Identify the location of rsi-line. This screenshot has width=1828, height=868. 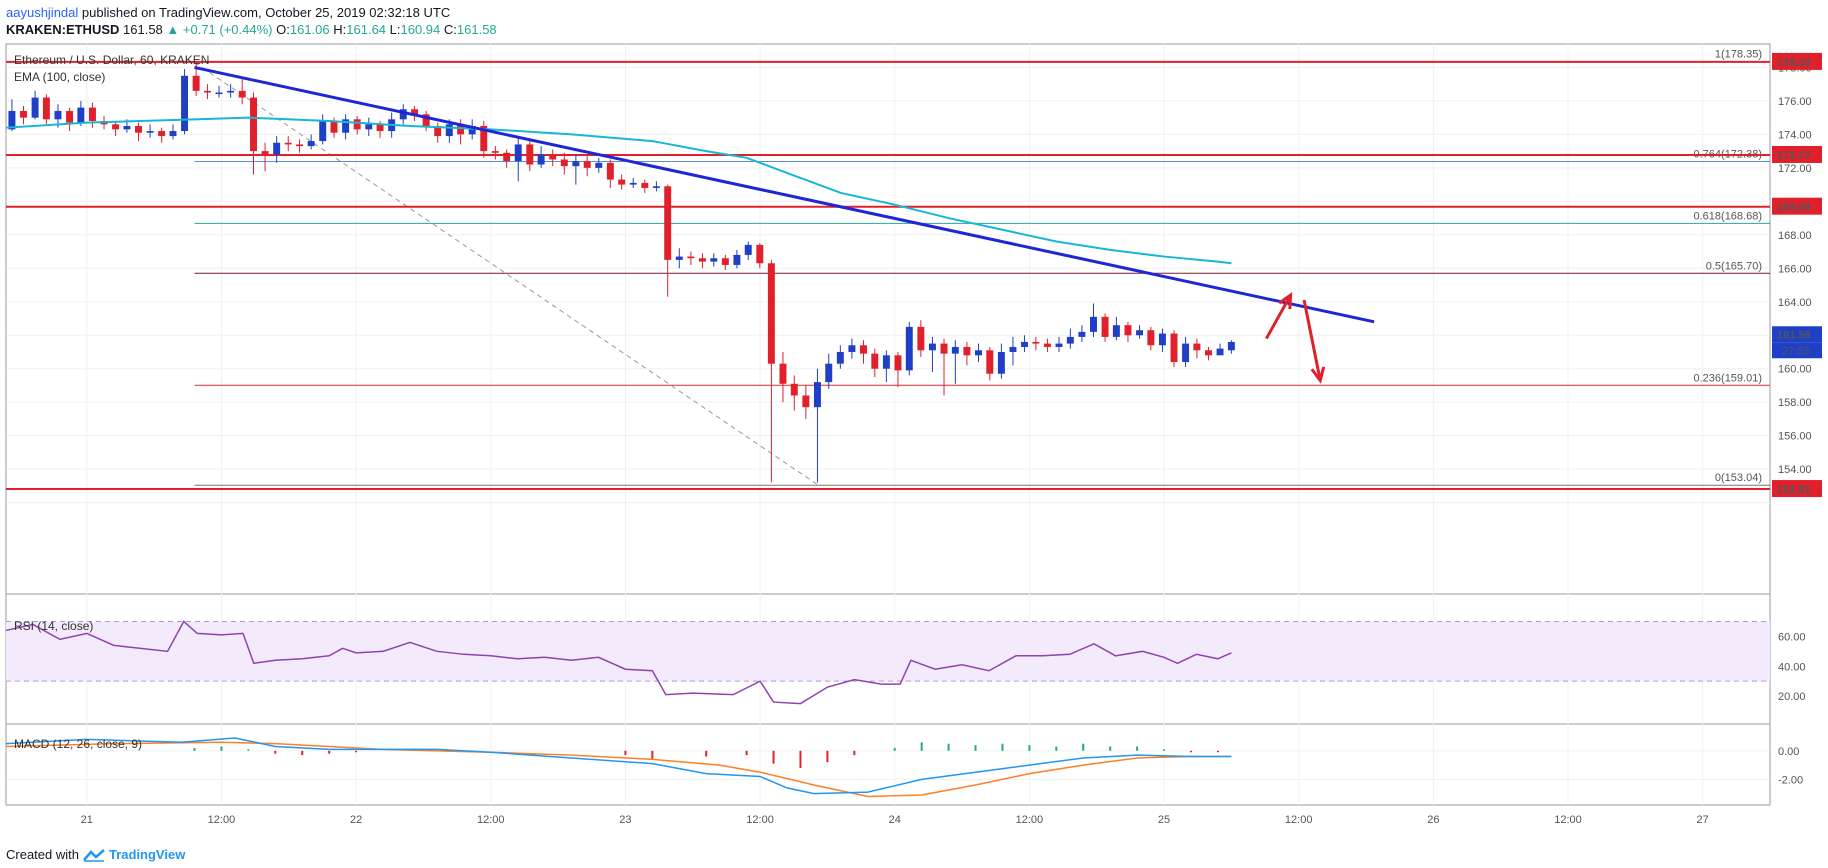
(618, 662).